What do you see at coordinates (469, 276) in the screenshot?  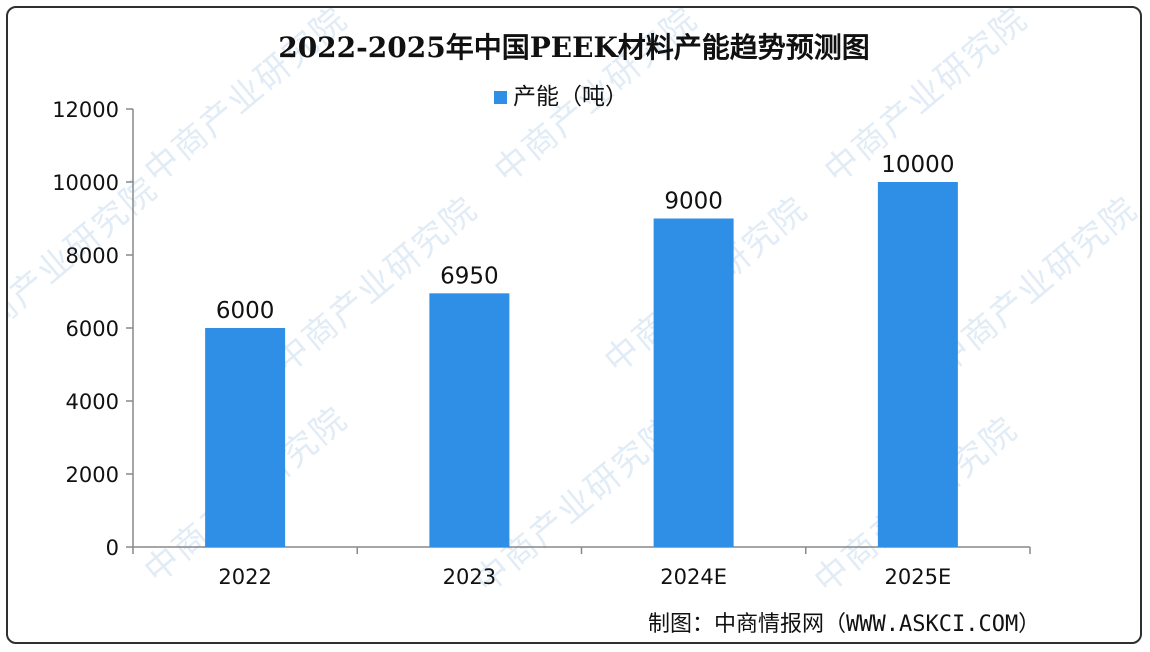 I see `data-label: 6950` at bounding box center [469, 276].